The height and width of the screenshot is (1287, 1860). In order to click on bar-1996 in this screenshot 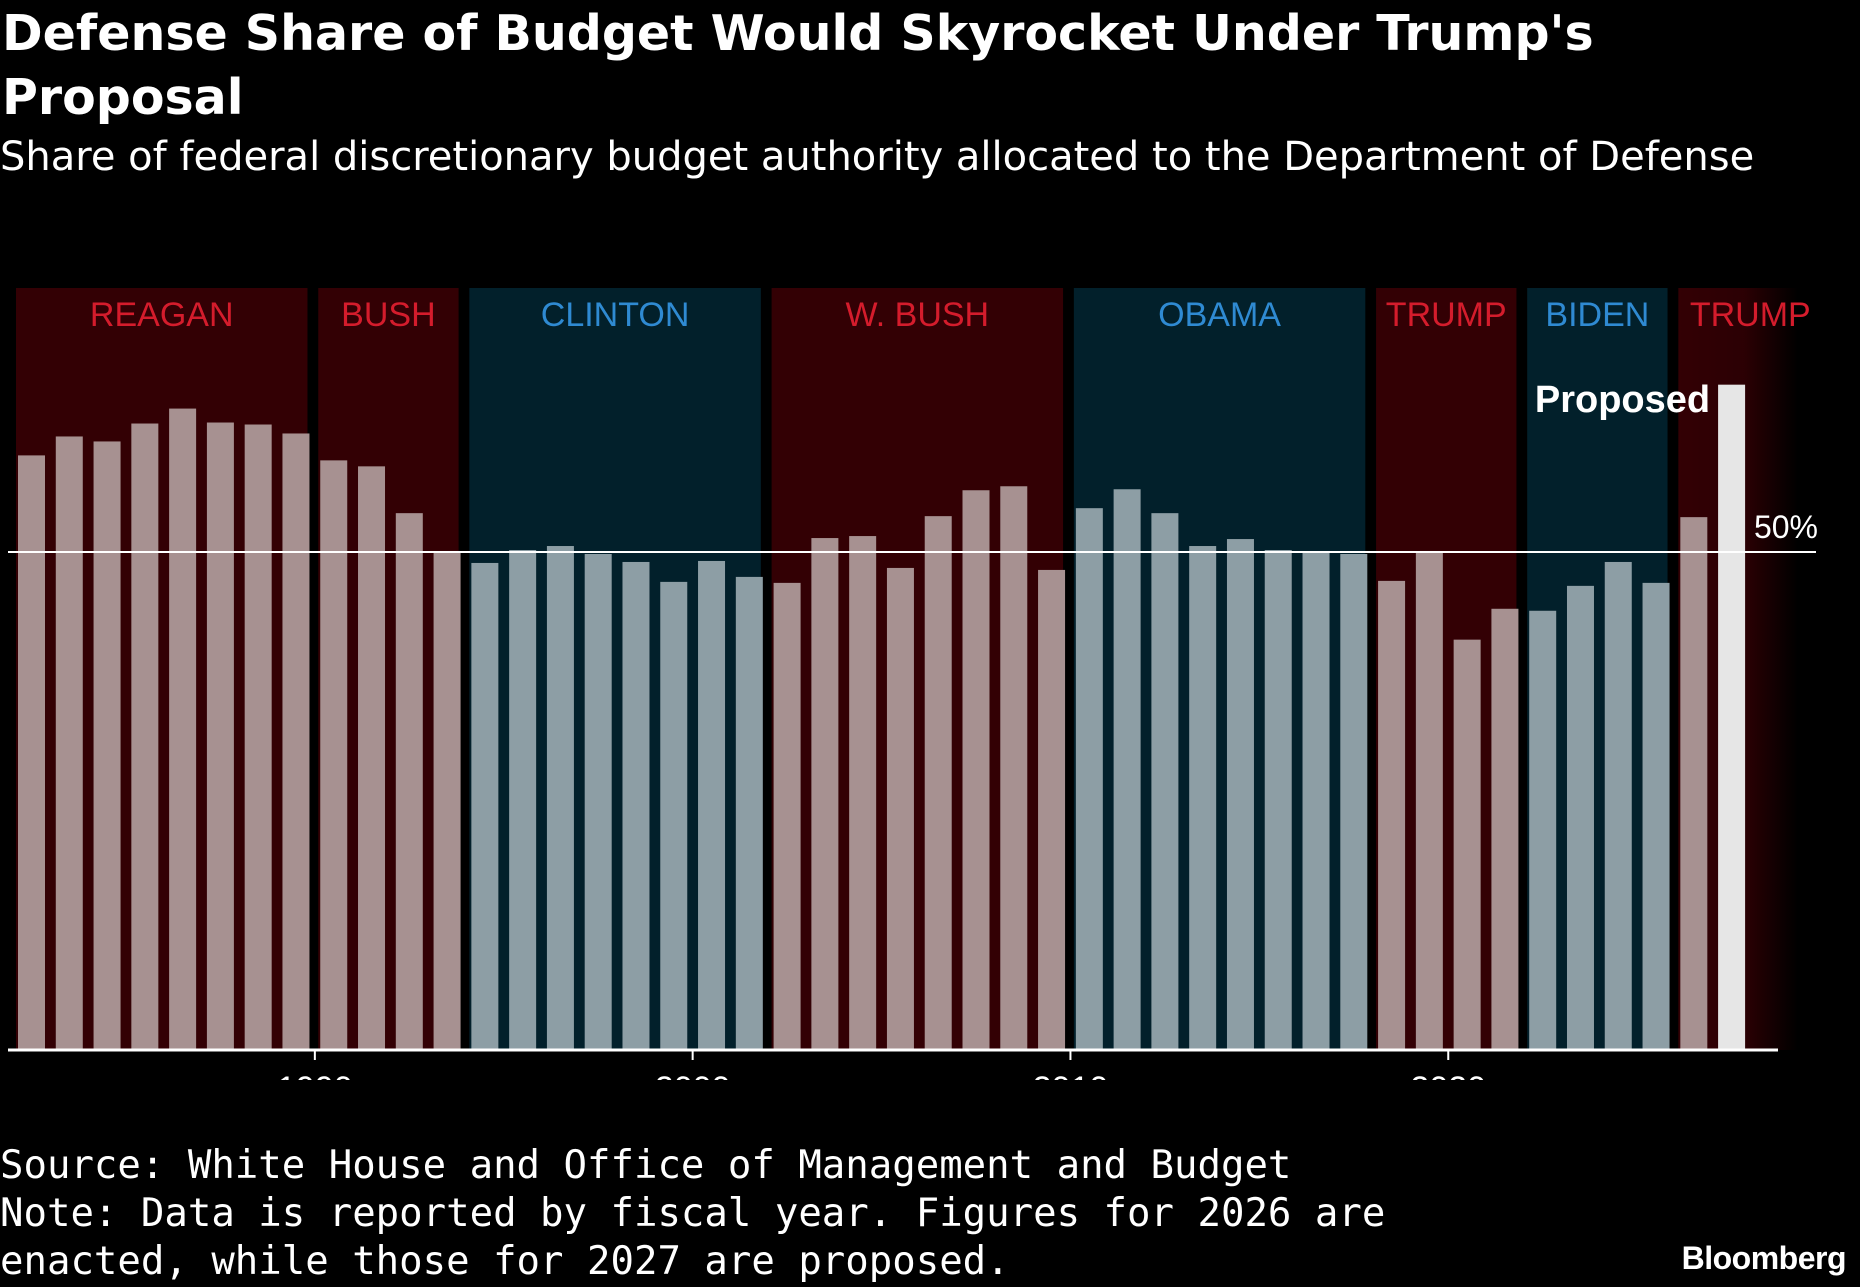, I will do `click(560, 798)`.